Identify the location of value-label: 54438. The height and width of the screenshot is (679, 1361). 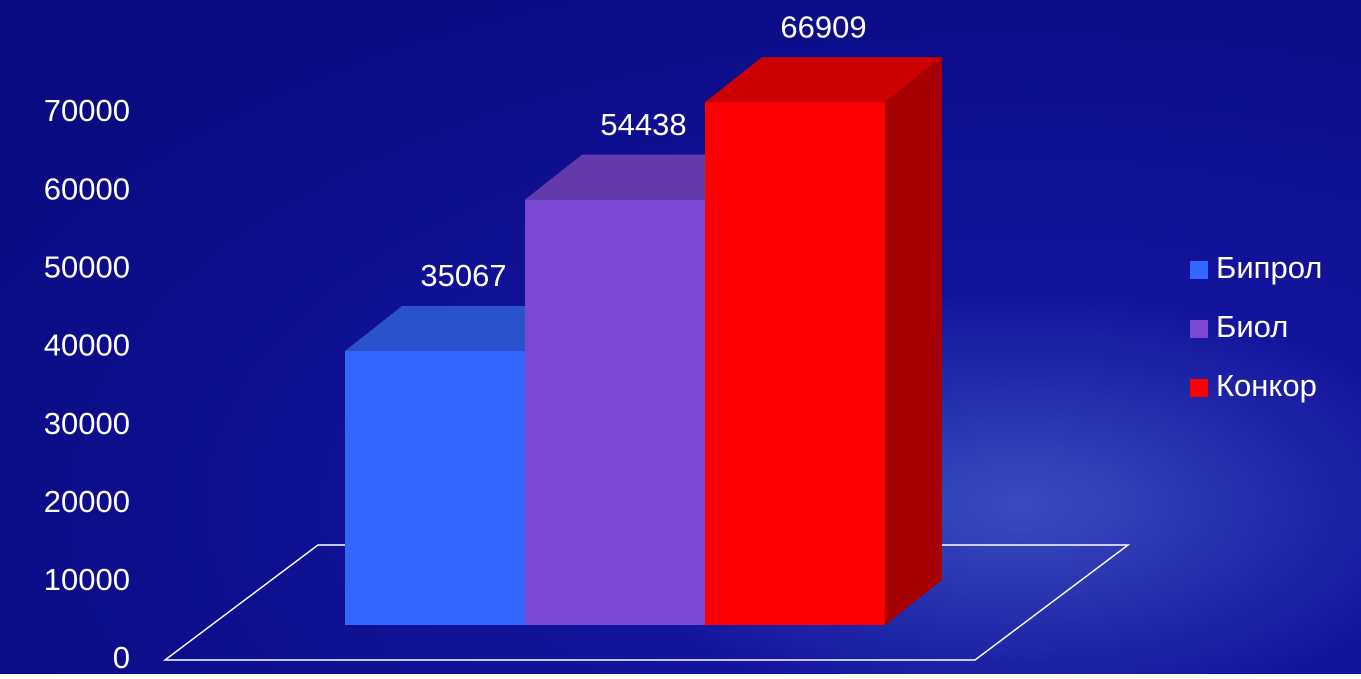
(643, 124).